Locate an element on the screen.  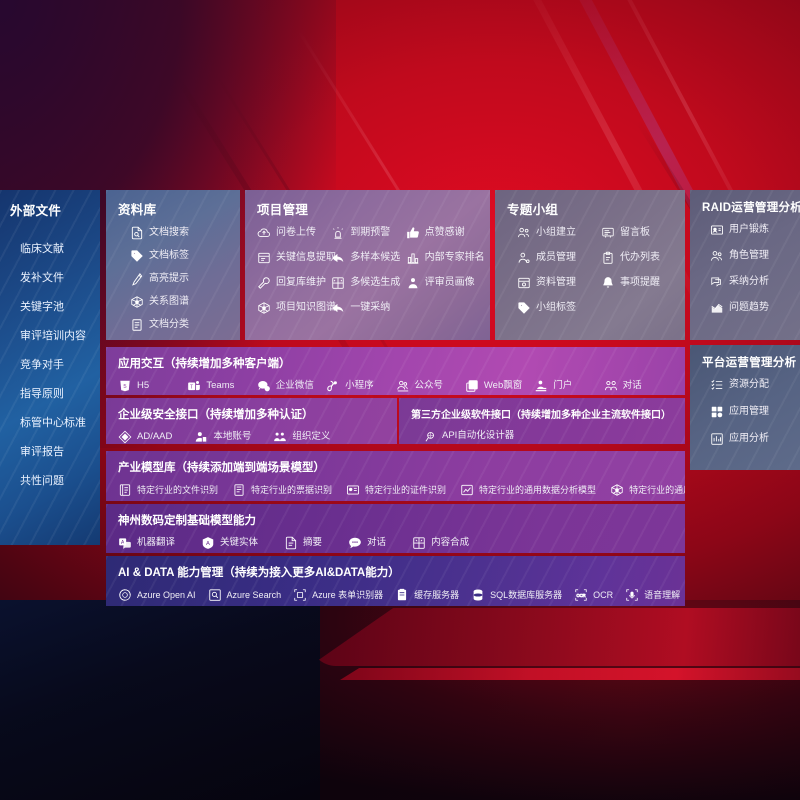
aidata-item-label: SQL数据库服务器 is located at coordinates (526, 594).